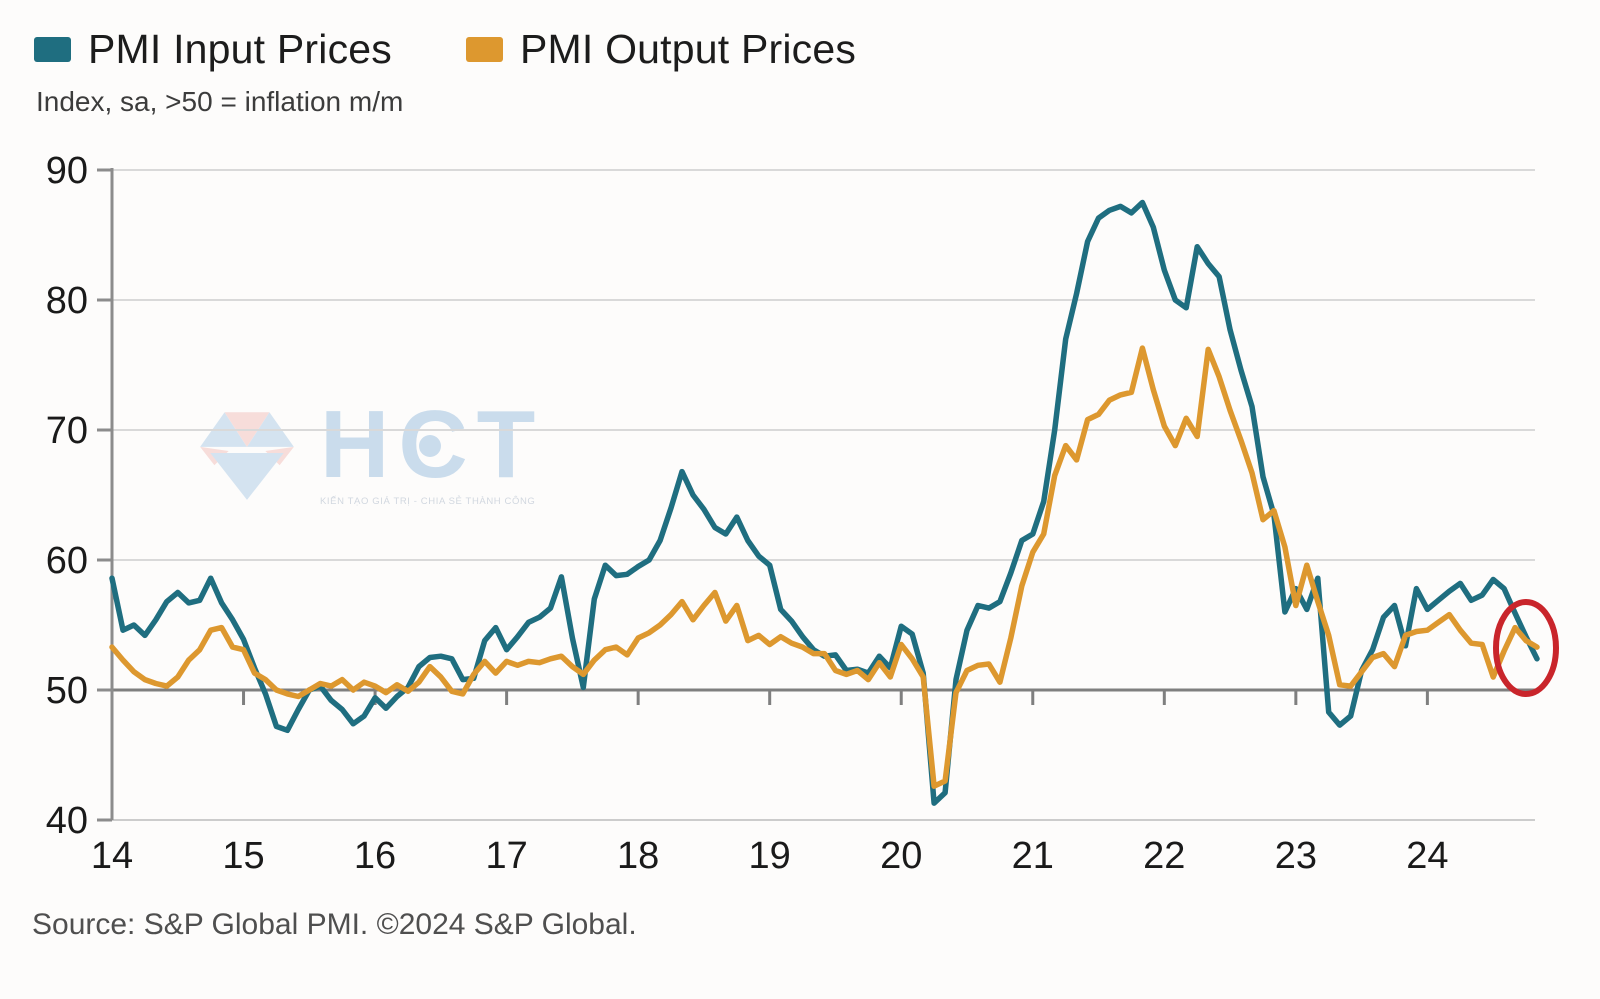 Image resolution: width=1600 pixels, height=999 pixels. What do you see at coordinates (112, 856) in the screenshot?
I see `x-tick-label-14: 14` at bounding box center [112, 856].